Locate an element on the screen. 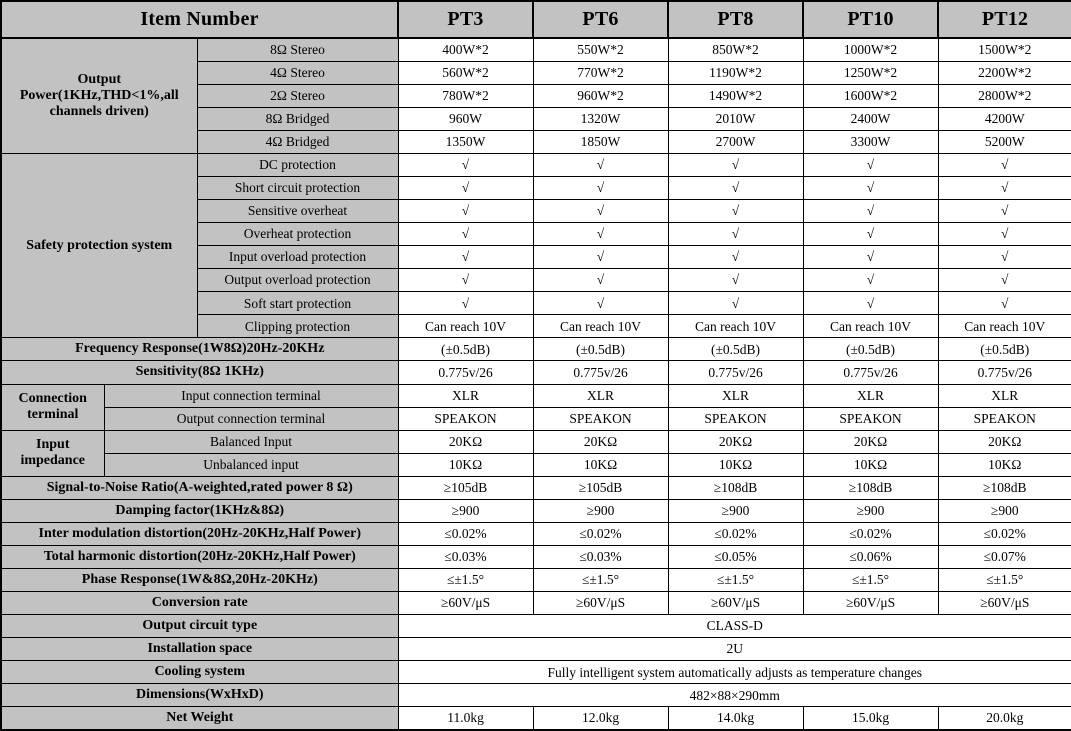 The image size is (1071, 731). row-label-cooling-system: Cooling system is located at coordinates (199, 672).